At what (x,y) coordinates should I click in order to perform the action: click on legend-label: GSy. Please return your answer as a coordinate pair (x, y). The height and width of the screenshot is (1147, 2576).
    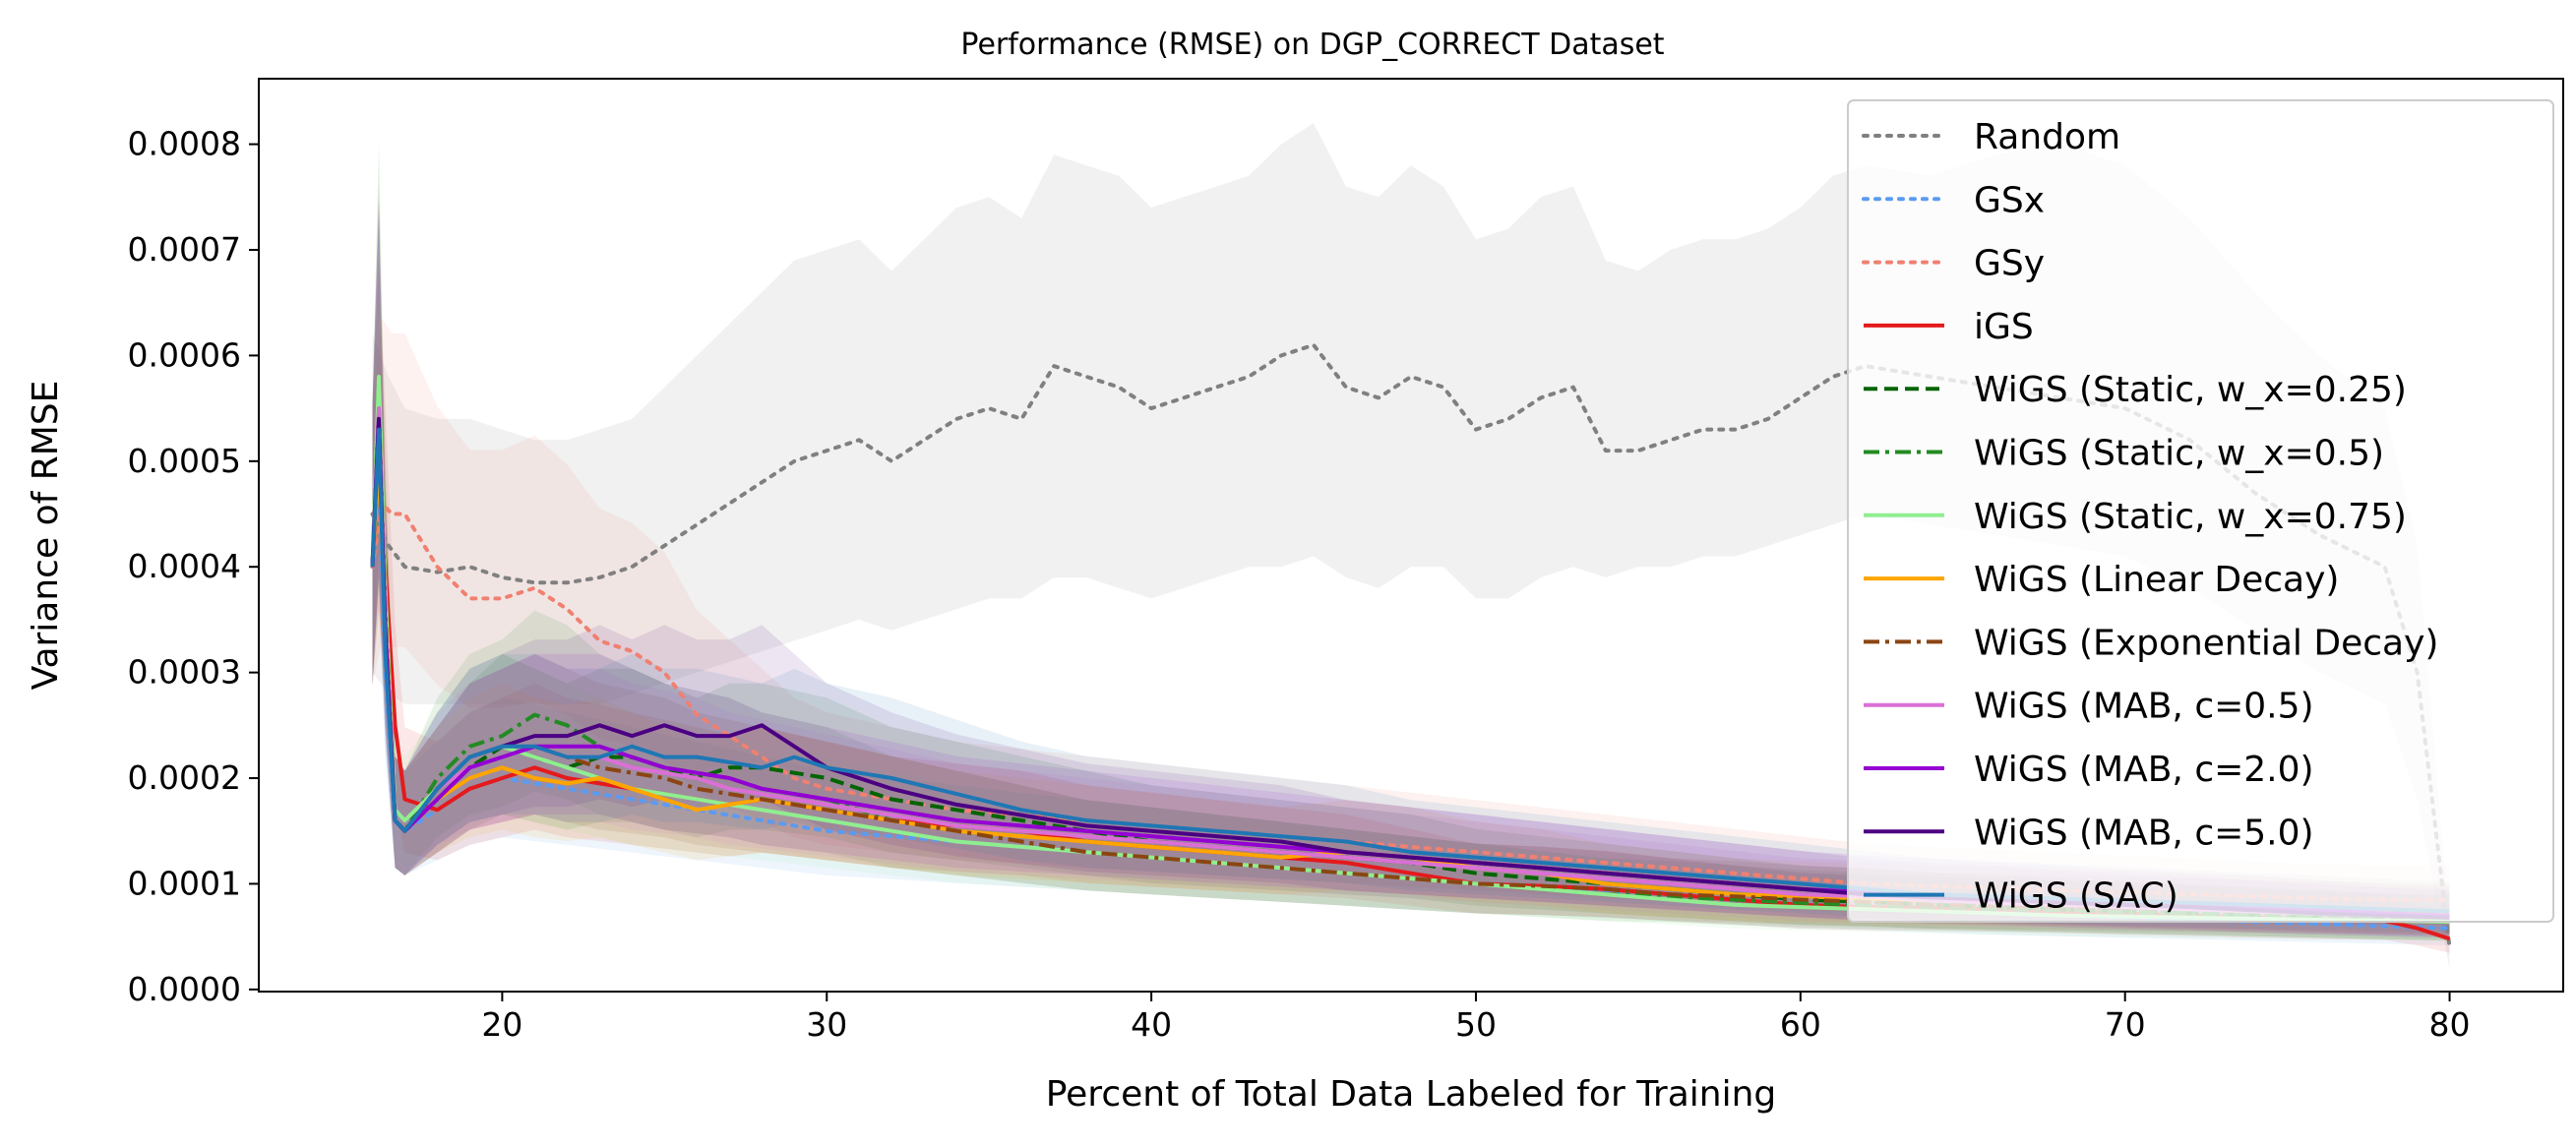
    Looking at the image, I should click on (2009, 264).